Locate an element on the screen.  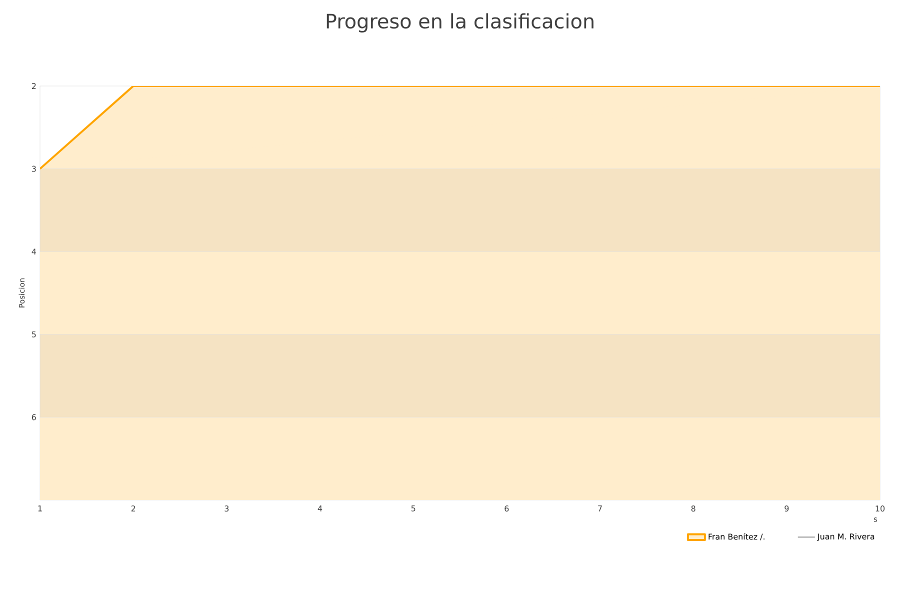
chart-title: Progreso en la clasificacion is located at coordinates (460, 22).